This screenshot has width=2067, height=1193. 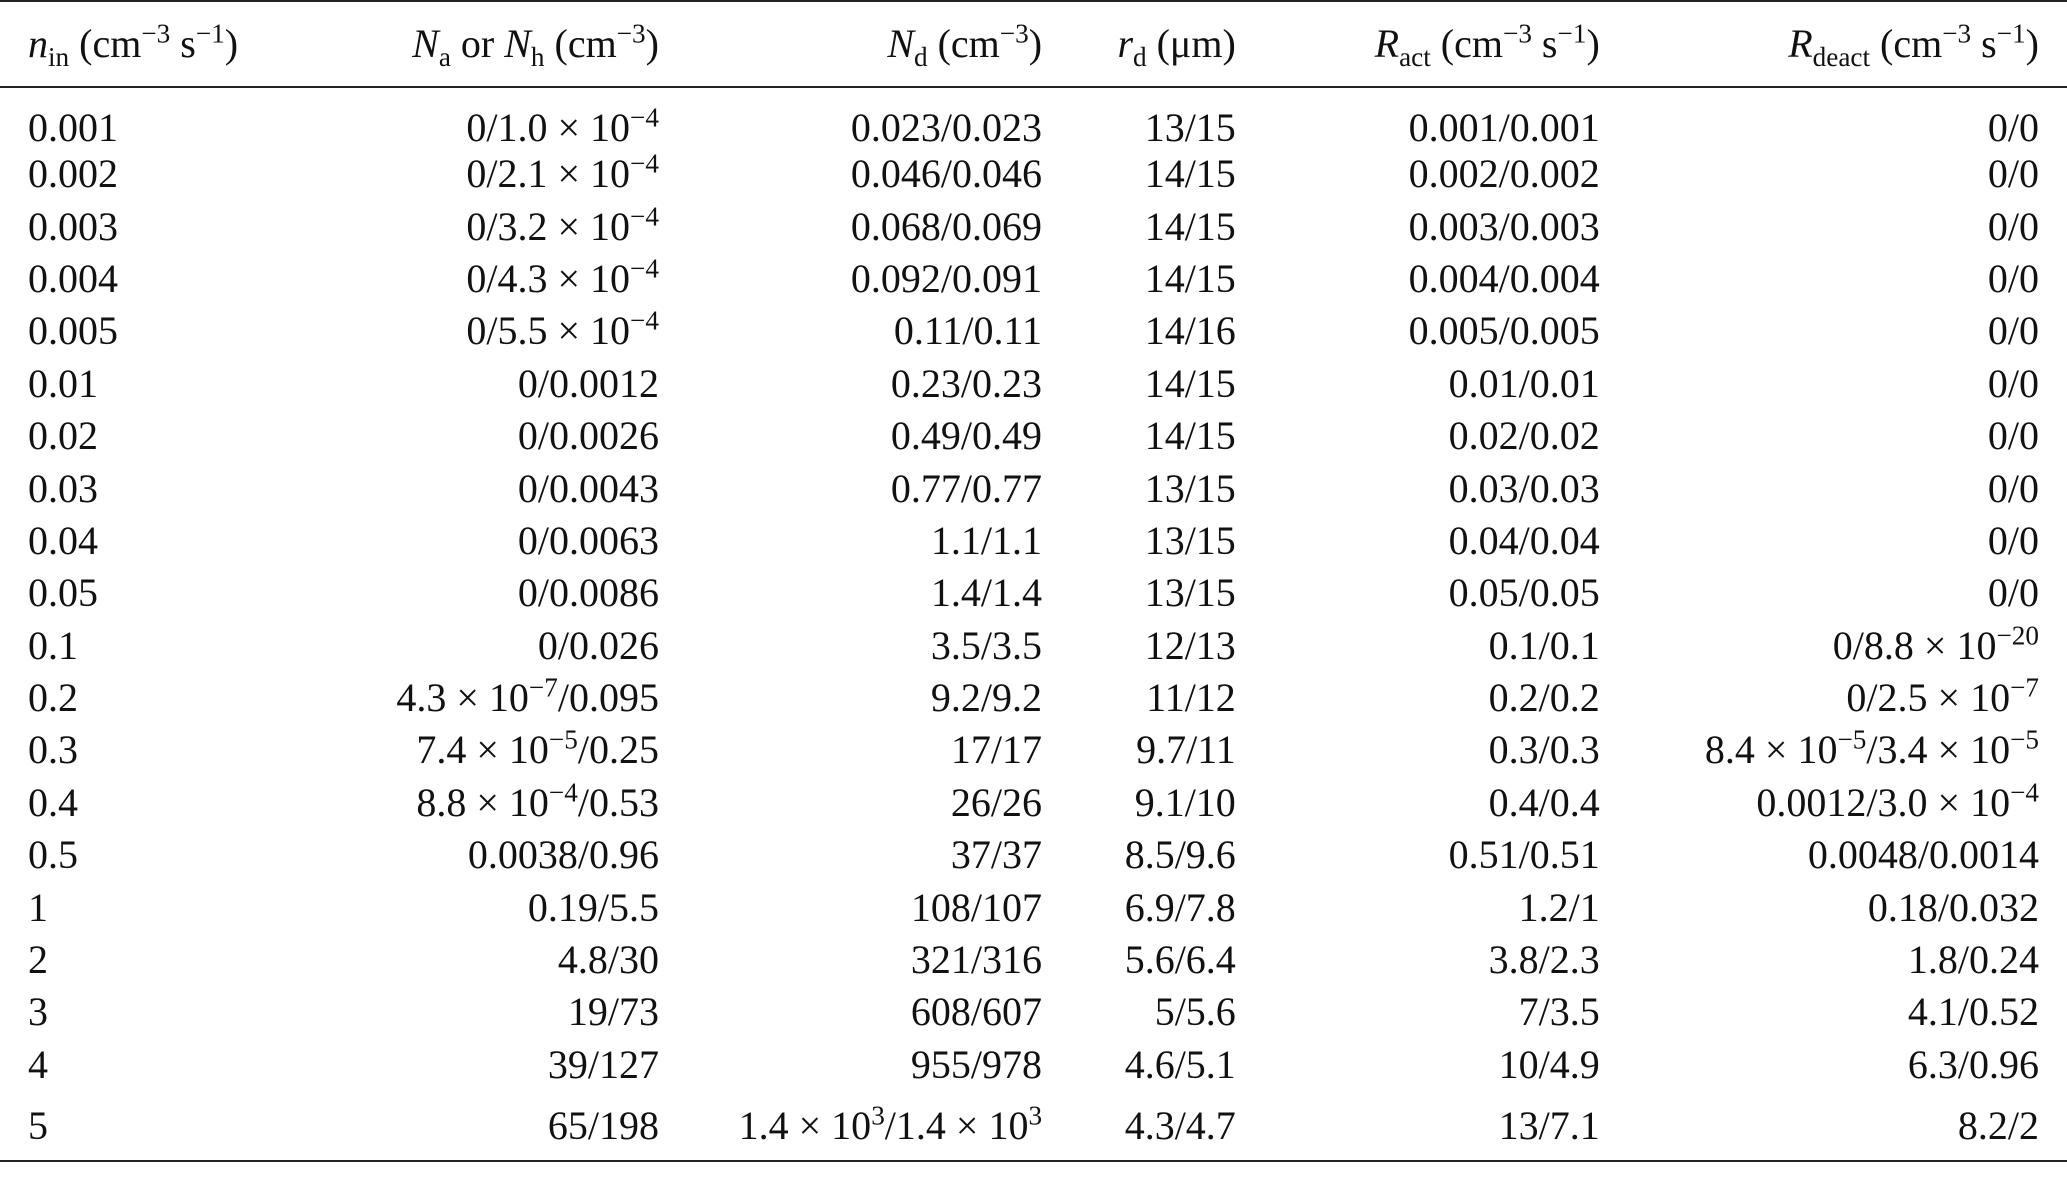 I want to click on cell-n-in: 0.004, so click(x=73, y=278).